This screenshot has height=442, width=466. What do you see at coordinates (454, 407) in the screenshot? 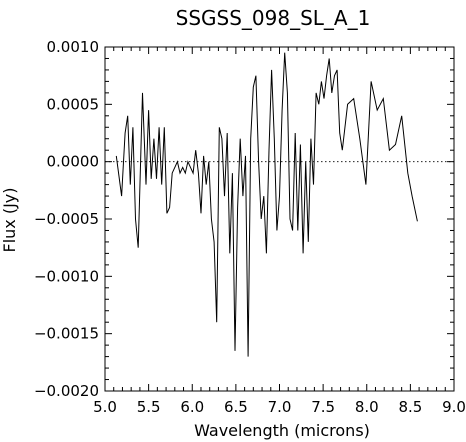
I see `x-tick-label: 9.0` at bounding box center [454, 407].